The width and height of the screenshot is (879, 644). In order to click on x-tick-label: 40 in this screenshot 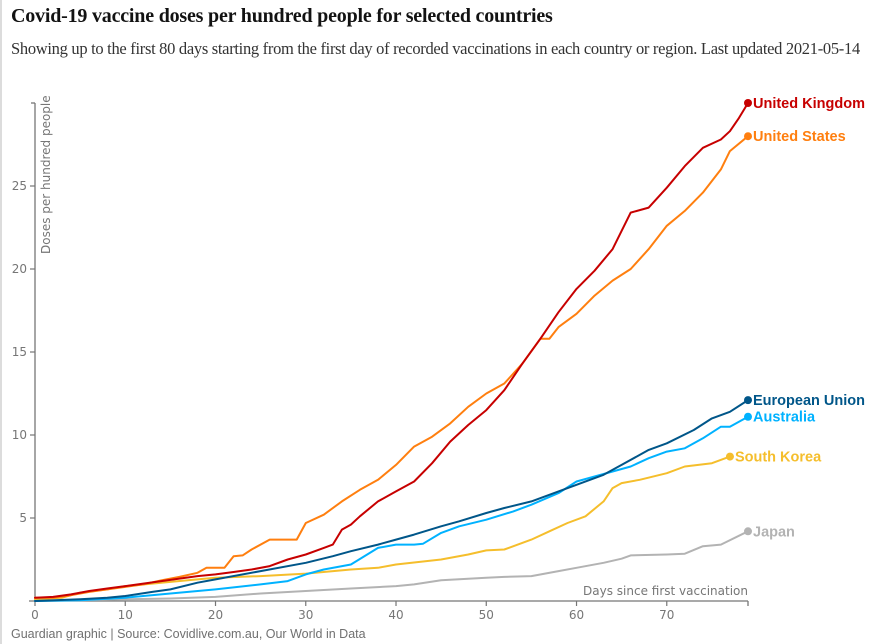, I will do `click(395, 615)`.